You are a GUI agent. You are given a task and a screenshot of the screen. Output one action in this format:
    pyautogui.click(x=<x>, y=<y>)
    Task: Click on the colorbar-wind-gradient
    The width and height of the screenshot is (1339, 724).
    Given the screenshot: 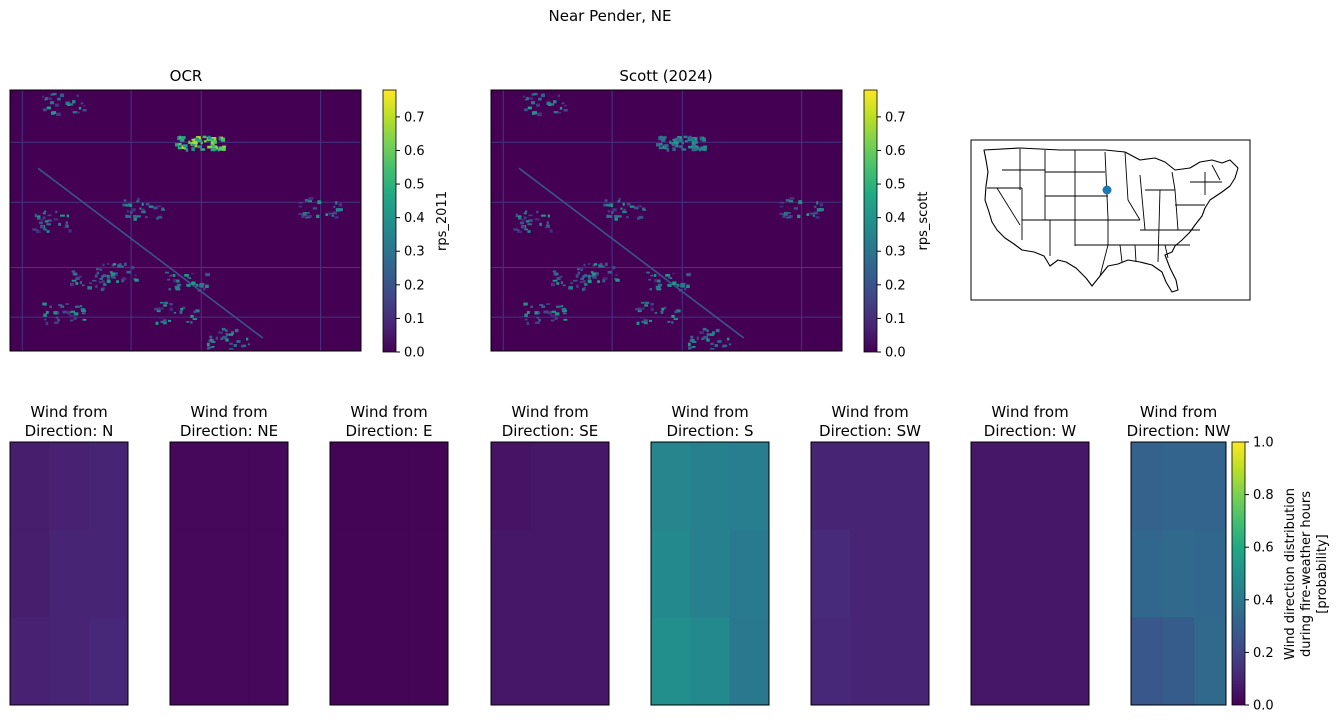 What is the action you would take?
    pyautogui.click(x=1238, y=573)
    